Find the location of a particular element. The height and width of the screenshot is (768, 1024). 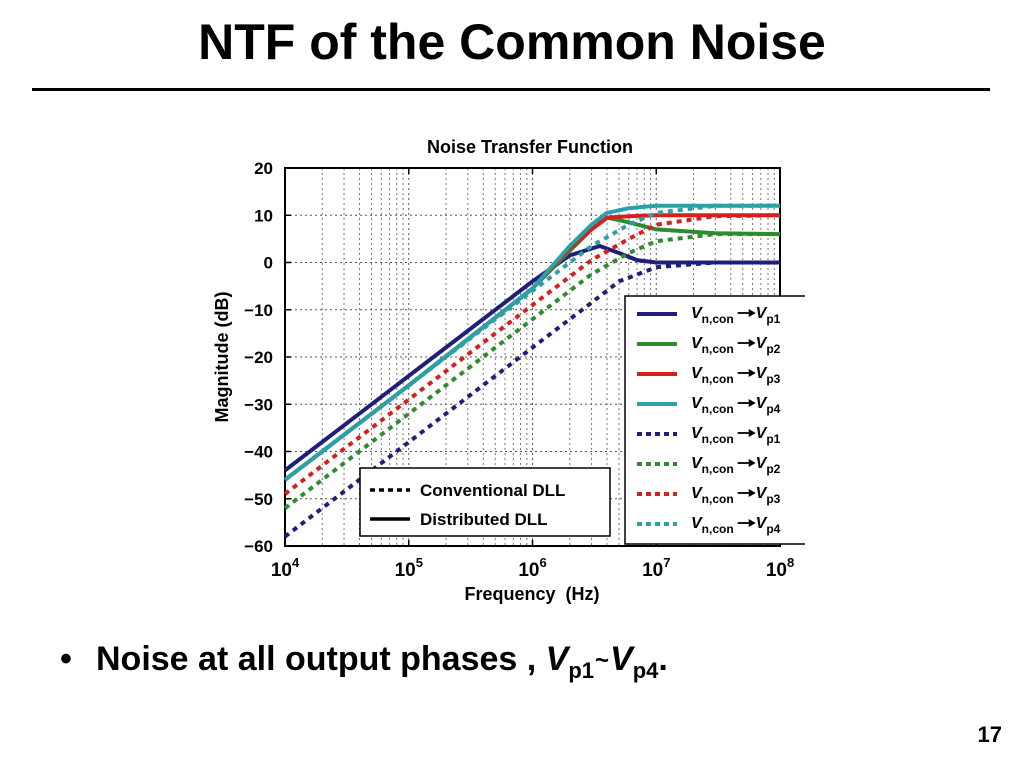

bullet-line: • Noise at all output phases , Vp1~Vp4. is located at coordinates (364, 662).